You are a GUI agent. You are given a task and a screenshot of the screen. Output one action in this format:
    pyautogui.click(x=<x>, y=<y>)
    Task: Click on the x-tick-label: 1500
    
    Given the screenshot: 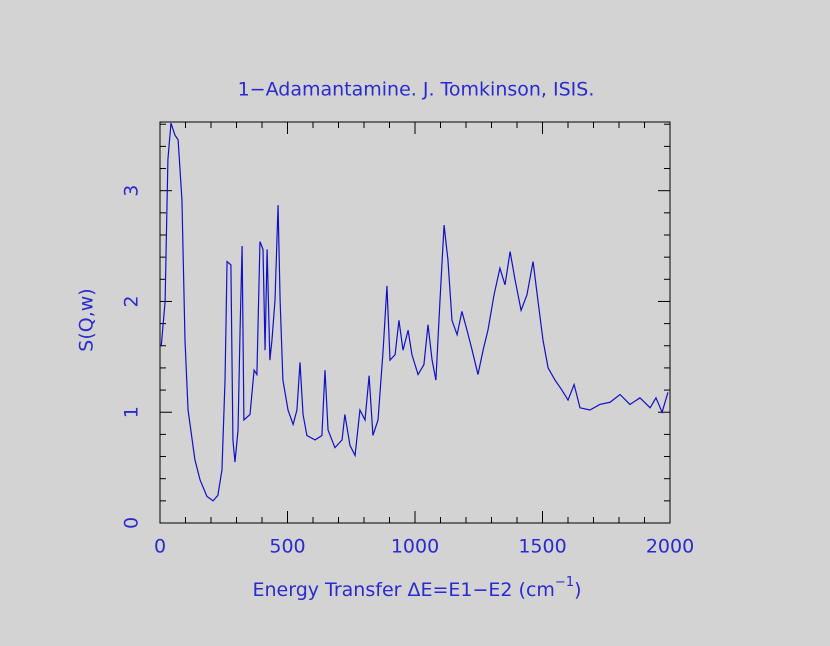 What is the action you would take?
    pyautogui.click(x=542, y=547)
    